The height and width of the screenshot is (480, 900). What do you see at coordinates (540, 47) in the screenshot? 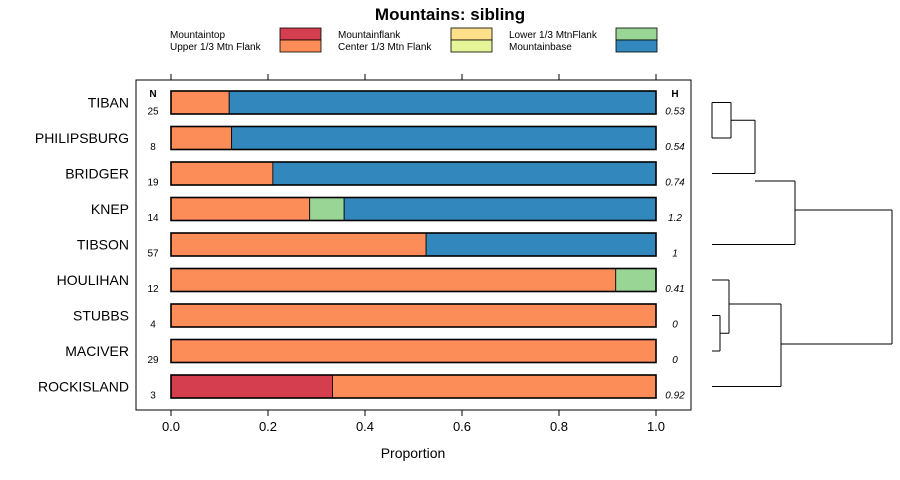
I see `legend-label-mountainbase: Mountainbase` at bounding box center [540, 47].